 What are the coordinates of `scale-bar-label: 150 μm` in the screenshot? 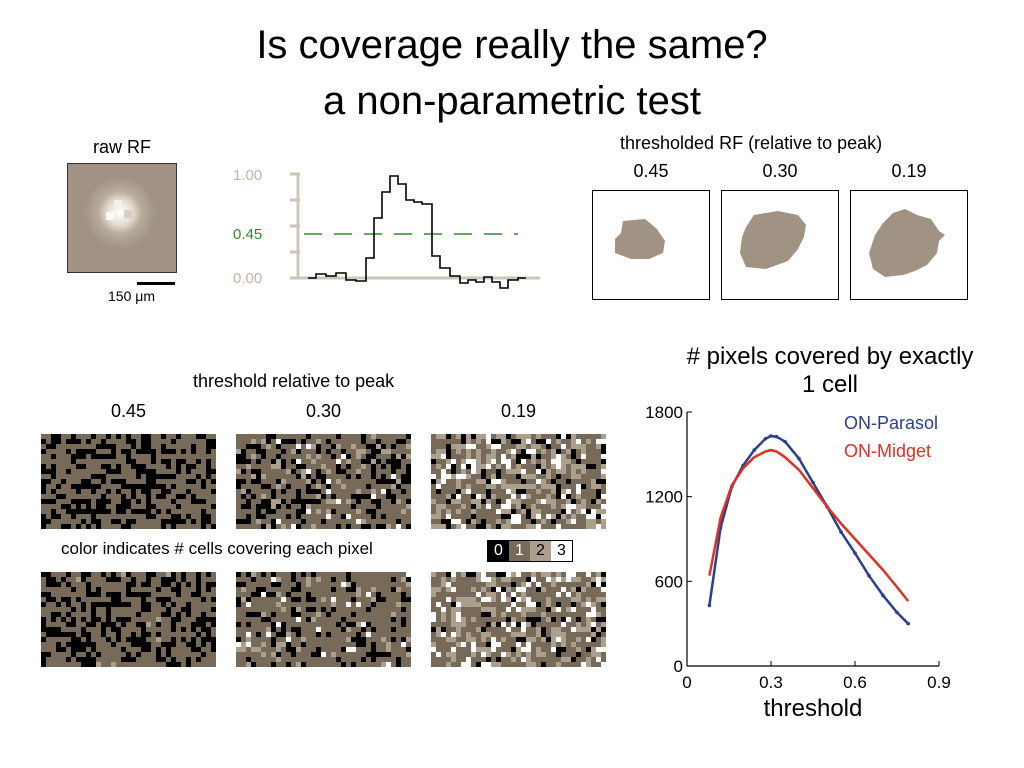 It's located at (131, 296).